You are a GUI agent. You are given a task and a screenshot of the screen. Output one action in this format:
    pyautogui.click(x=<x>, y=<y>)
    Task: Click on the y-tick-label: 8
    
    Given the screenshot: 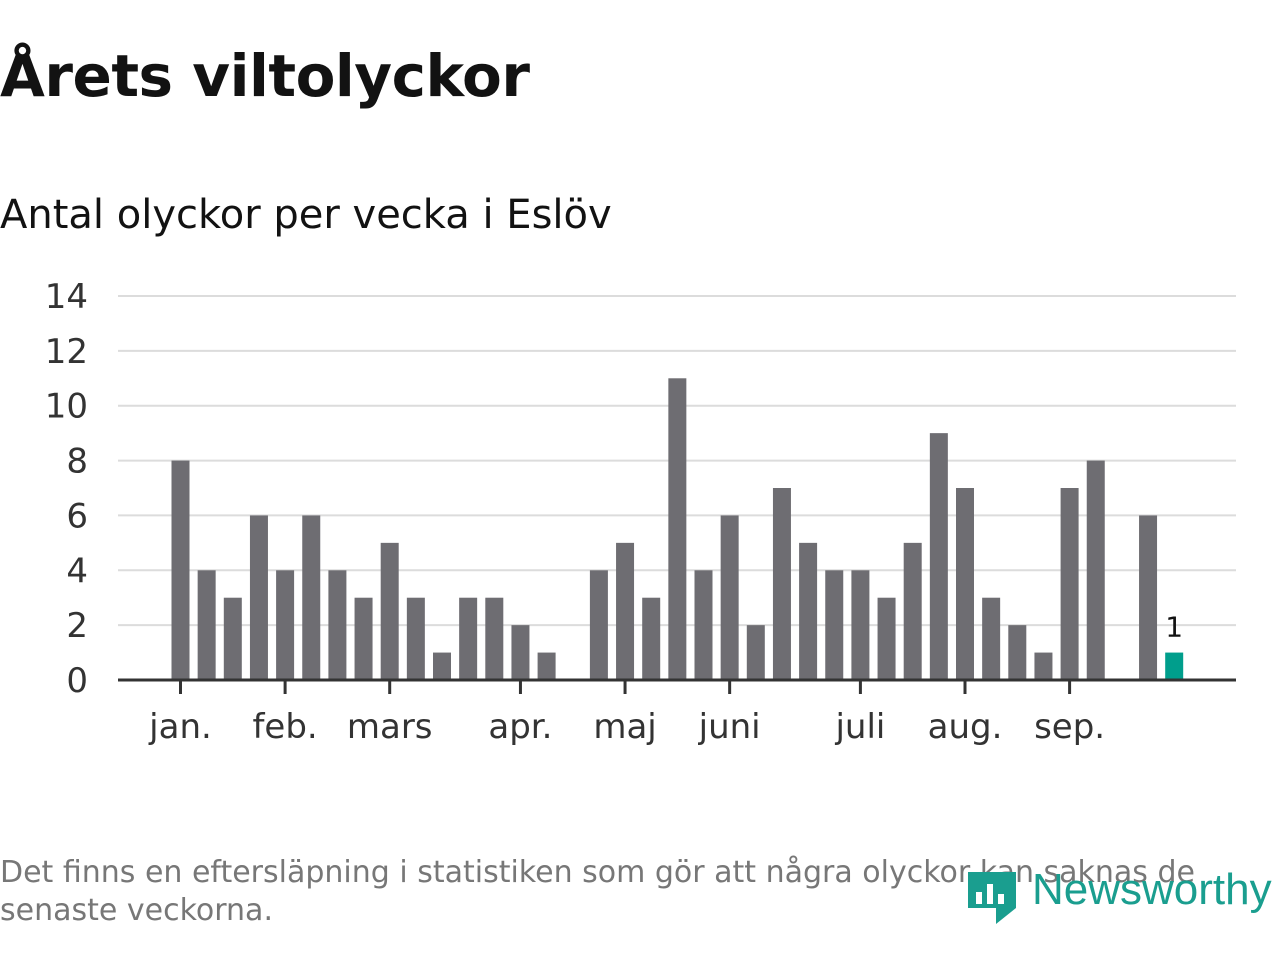 What is the action you would take?
    pyautogui.click(x=77, y=462)
    